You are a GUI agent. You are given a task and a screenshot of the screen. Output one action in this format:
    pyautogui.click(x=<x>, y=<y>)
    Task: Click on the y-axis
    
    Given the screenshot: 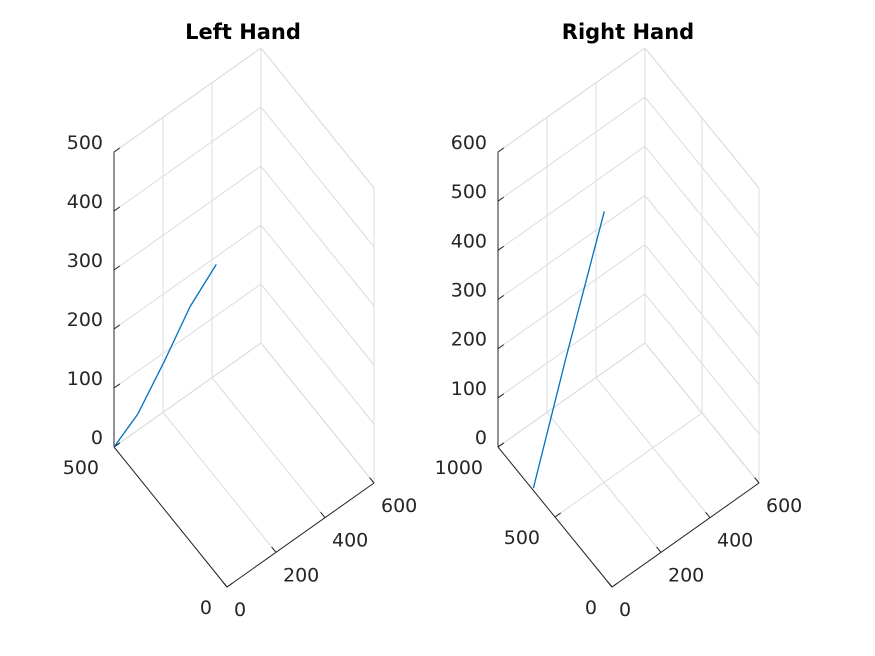 What is the action you would take?
    pyautogui.click(x=170, y=517)
    